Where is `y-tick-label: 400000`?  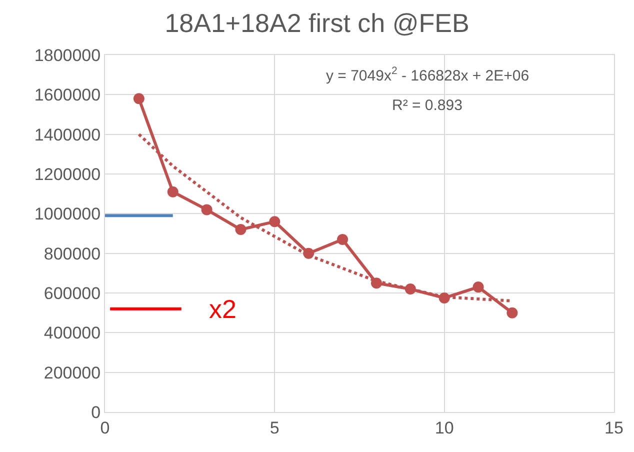
y-tick-label: 400000 is located at coordinates (72, 333).